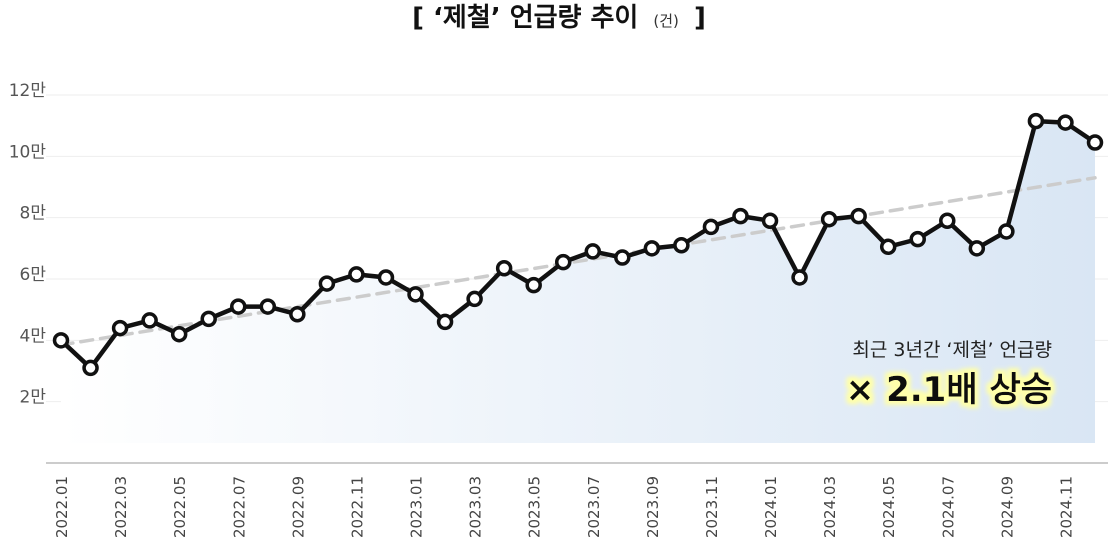 Image resolution: width=1118 pixels, height=554 pixels. I want to click on x-tick-label: 2023.11, so click(712, 507).